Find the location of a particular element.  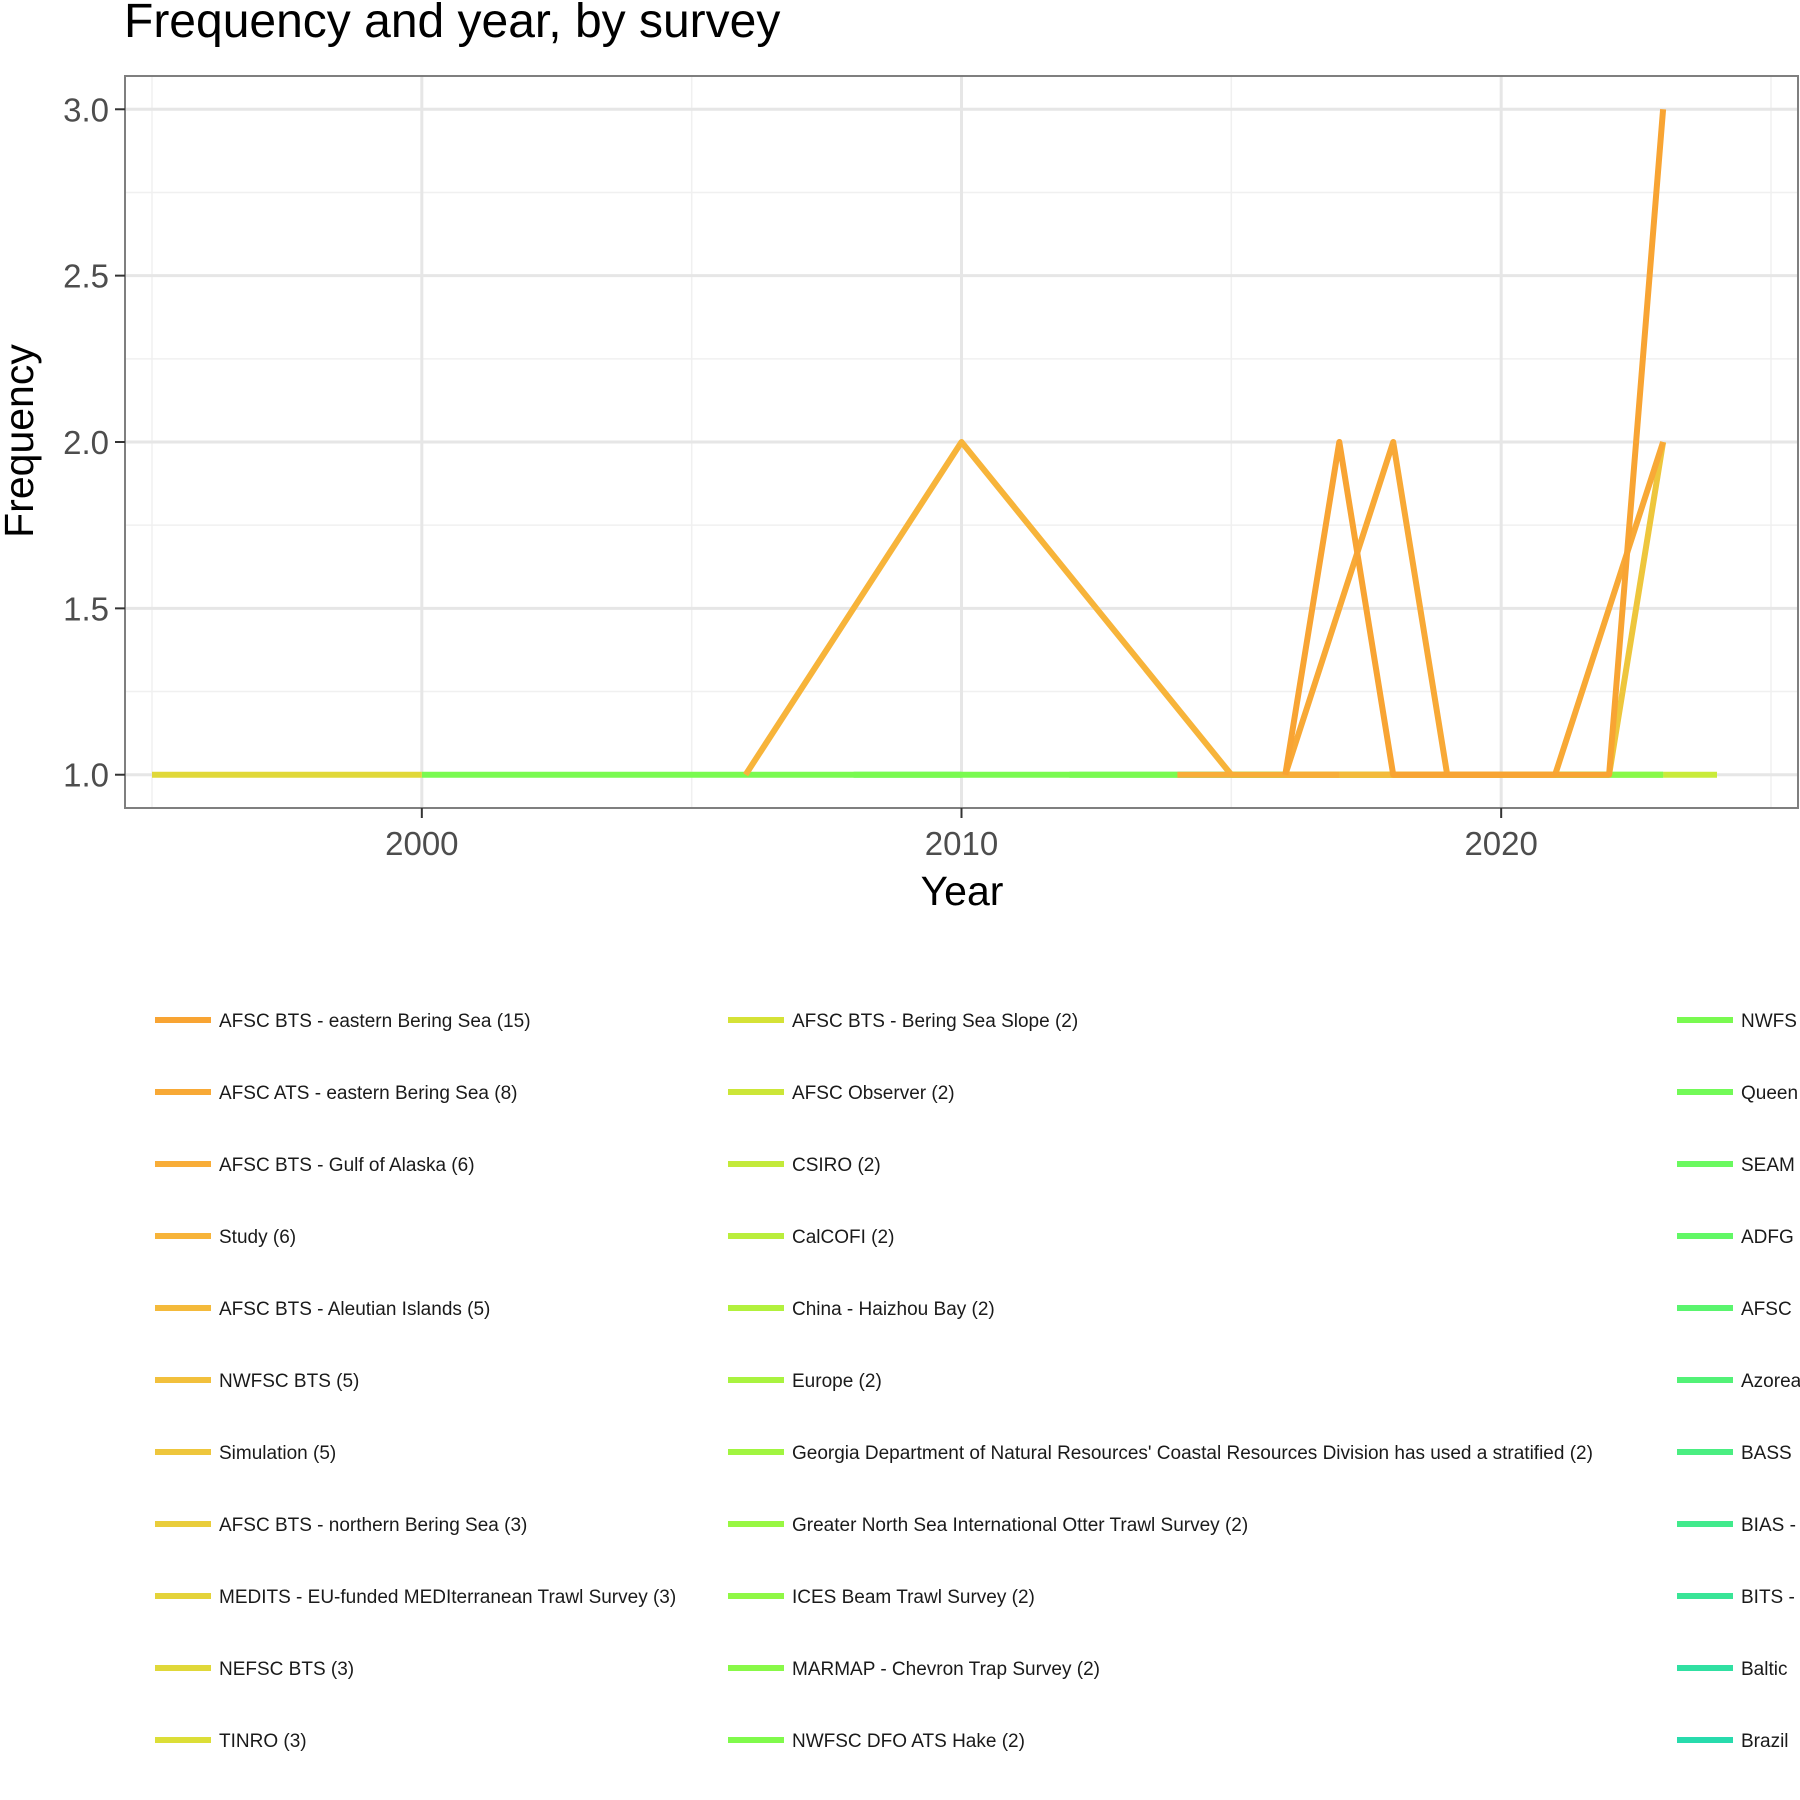

legend-label: NWFSC DFO ATS Hake (2) is located at coordinates (908, 1741).